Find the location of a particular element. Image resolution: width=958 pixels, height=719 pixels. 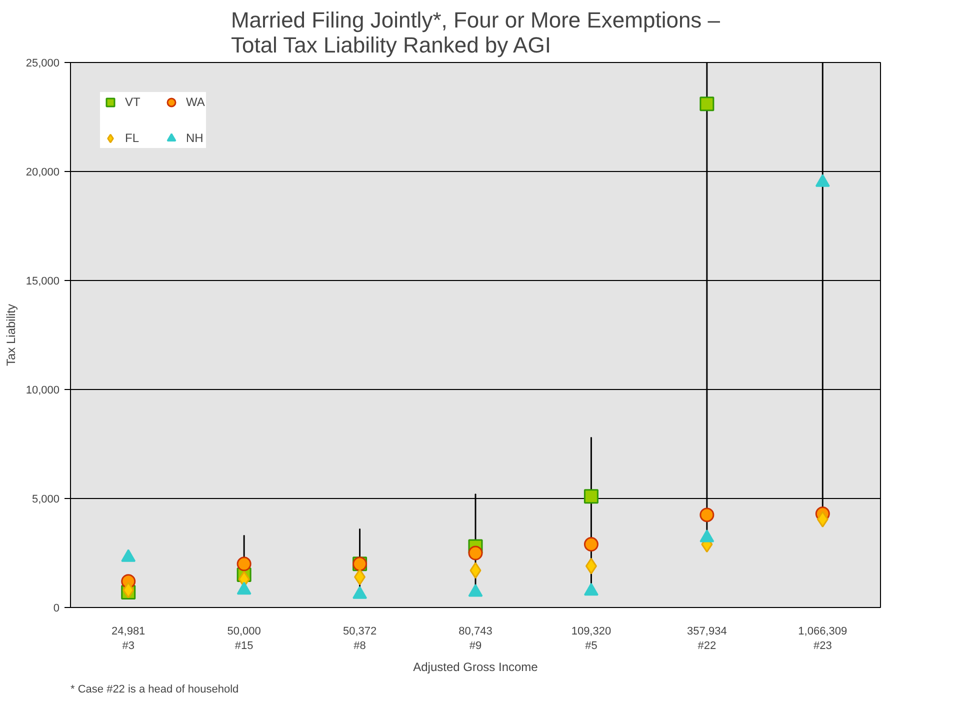

x-tick-label: 50,372 #8 is located at coordinates (359, 639).